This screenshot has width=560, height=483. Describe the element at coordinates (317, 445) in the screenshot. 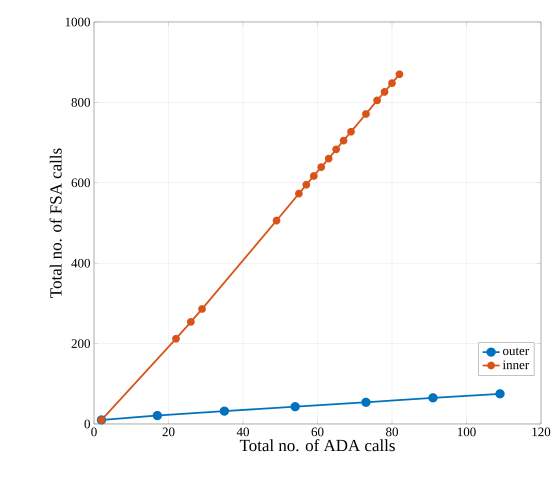

I see `x-axis-title: Total no. of ADA calls` at that location.